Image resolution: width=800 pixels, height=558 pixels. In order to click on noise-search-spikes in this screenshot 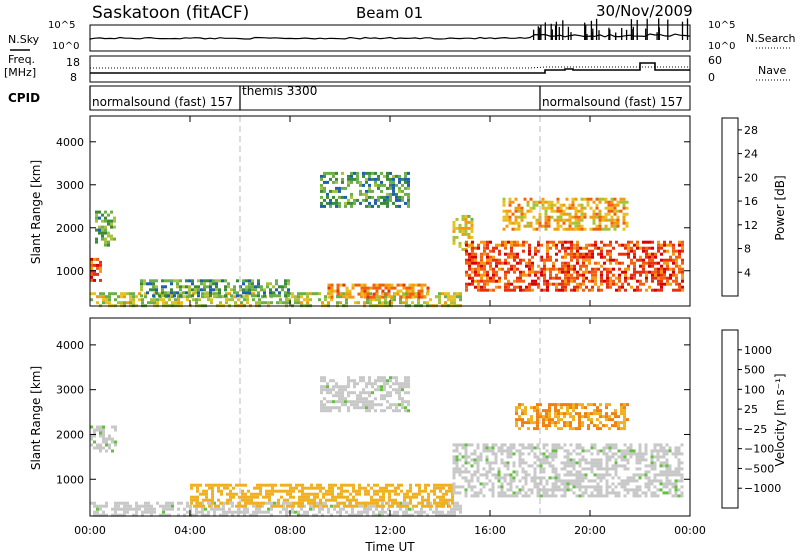, I will do `click(610, 29)`.